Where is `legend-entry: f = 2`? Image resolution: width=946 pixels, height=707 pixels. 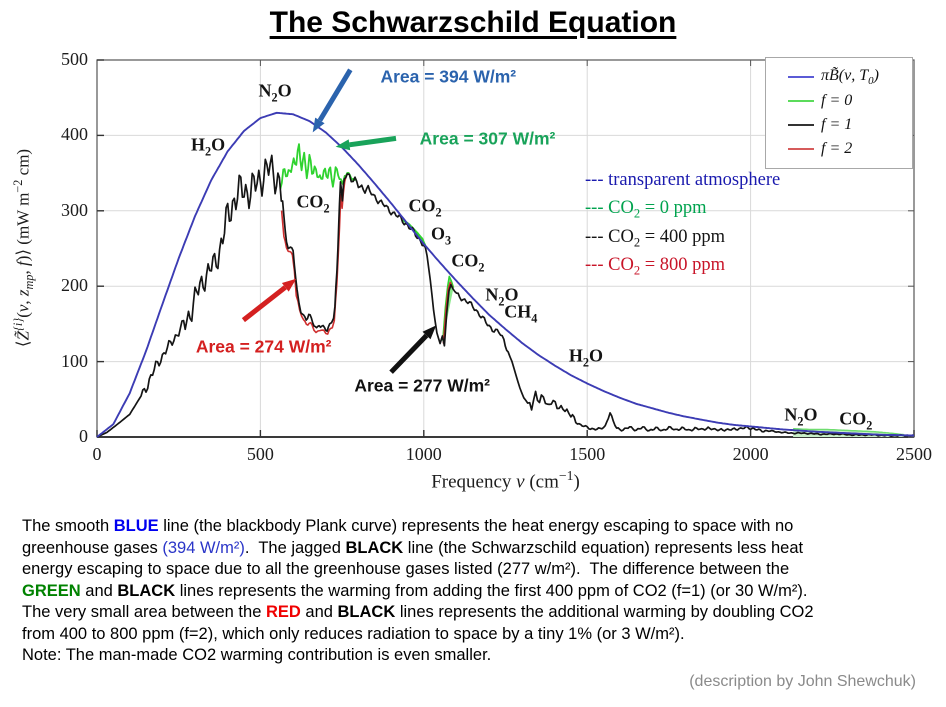
legend-entry: f = 2 is located at coordinates (839, 149).